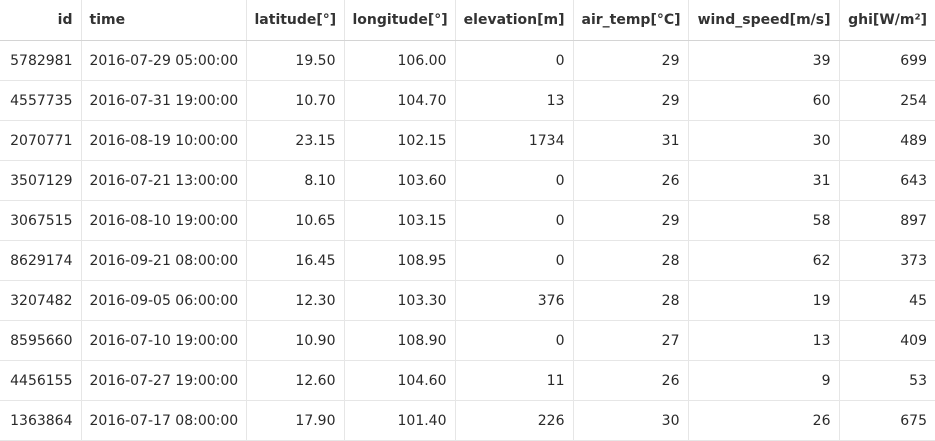  Describe the element at coordinates (631, 340) in the screenshot. I see `air-temp-cell: 27` at that location.